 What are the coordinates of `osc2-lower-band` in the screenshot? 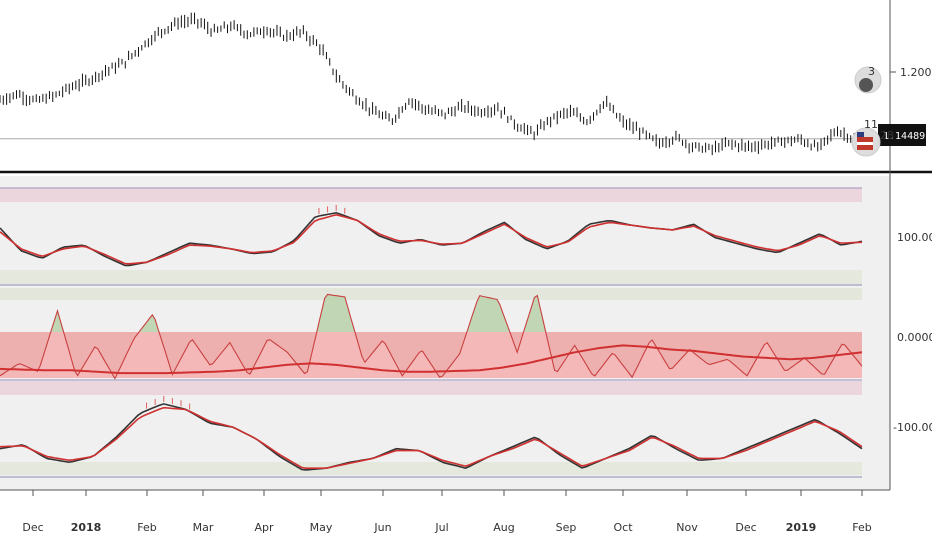 It's located at (431, 388).